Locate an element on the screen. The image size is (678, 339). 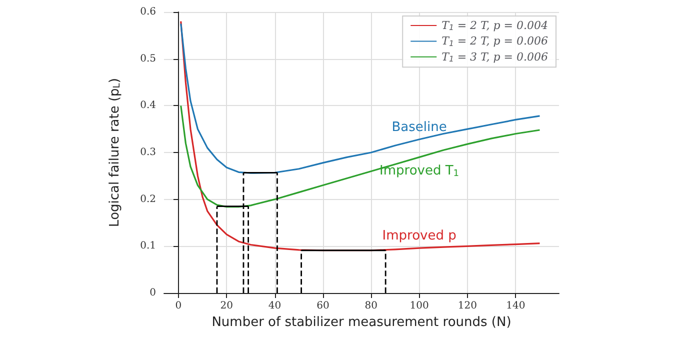
y-tick-label: 0.2 is located at coordinates (148, 199).